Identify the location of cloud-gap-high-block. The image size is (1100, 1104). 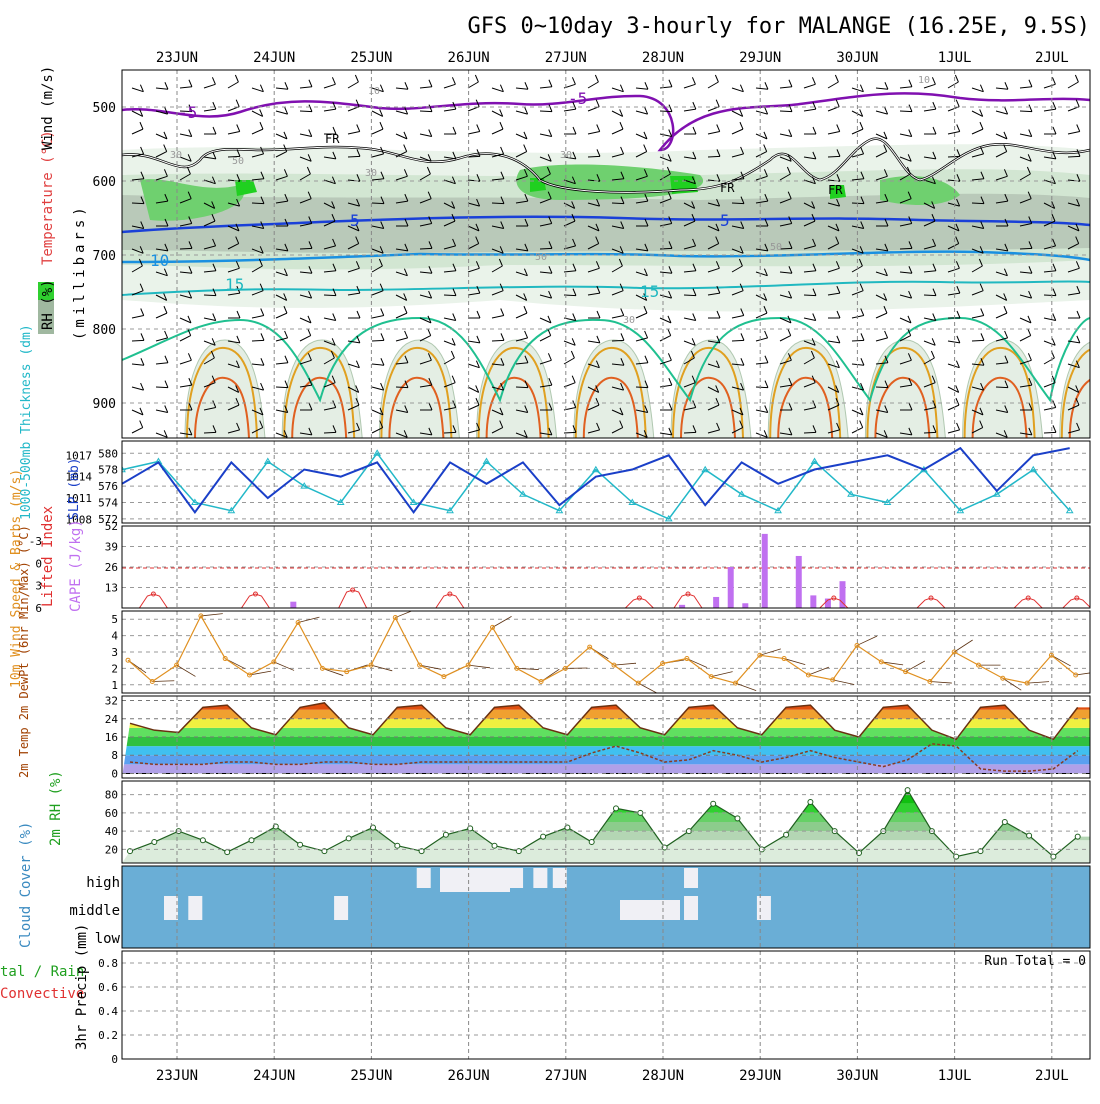
(475, 880).